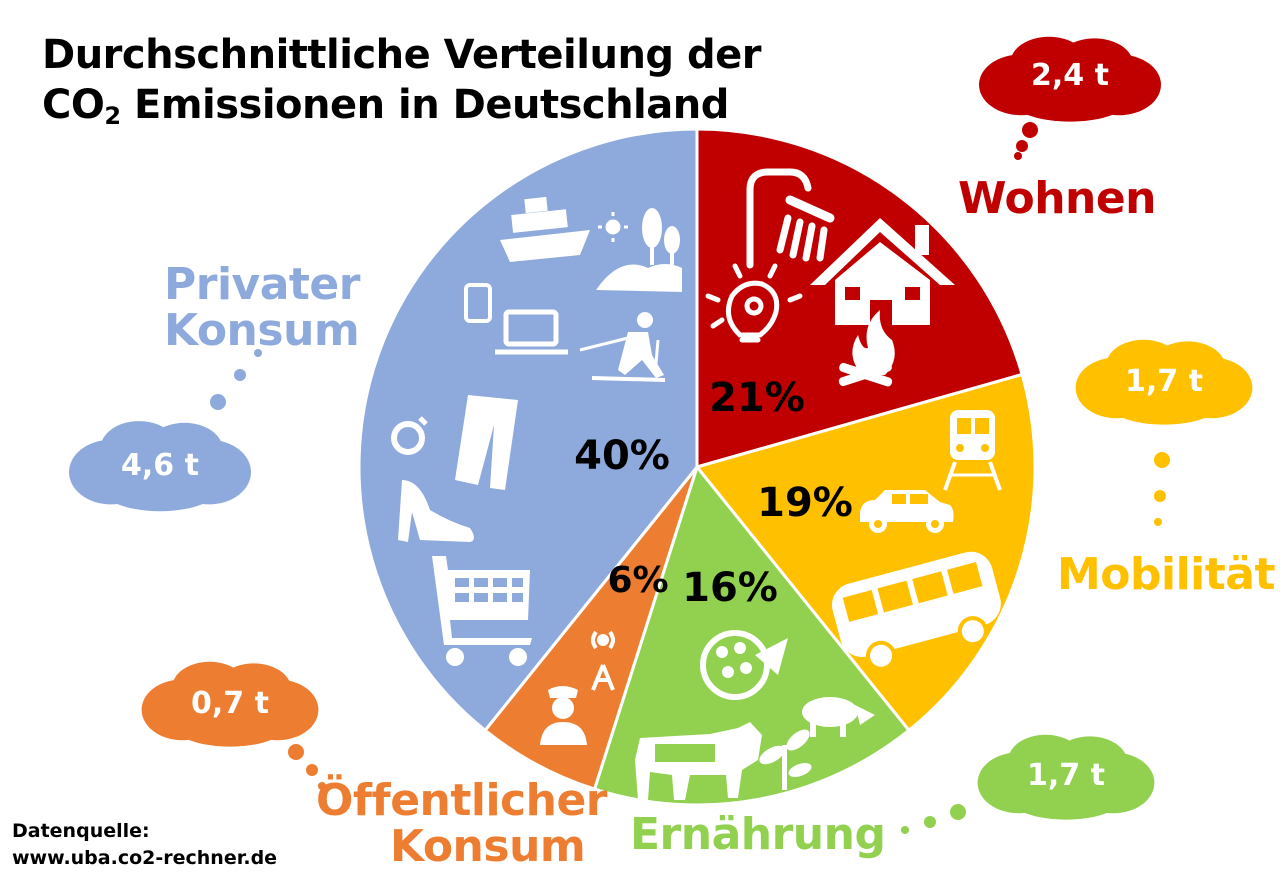  I want to click on cloud-wohnen, so click(1070, 98).